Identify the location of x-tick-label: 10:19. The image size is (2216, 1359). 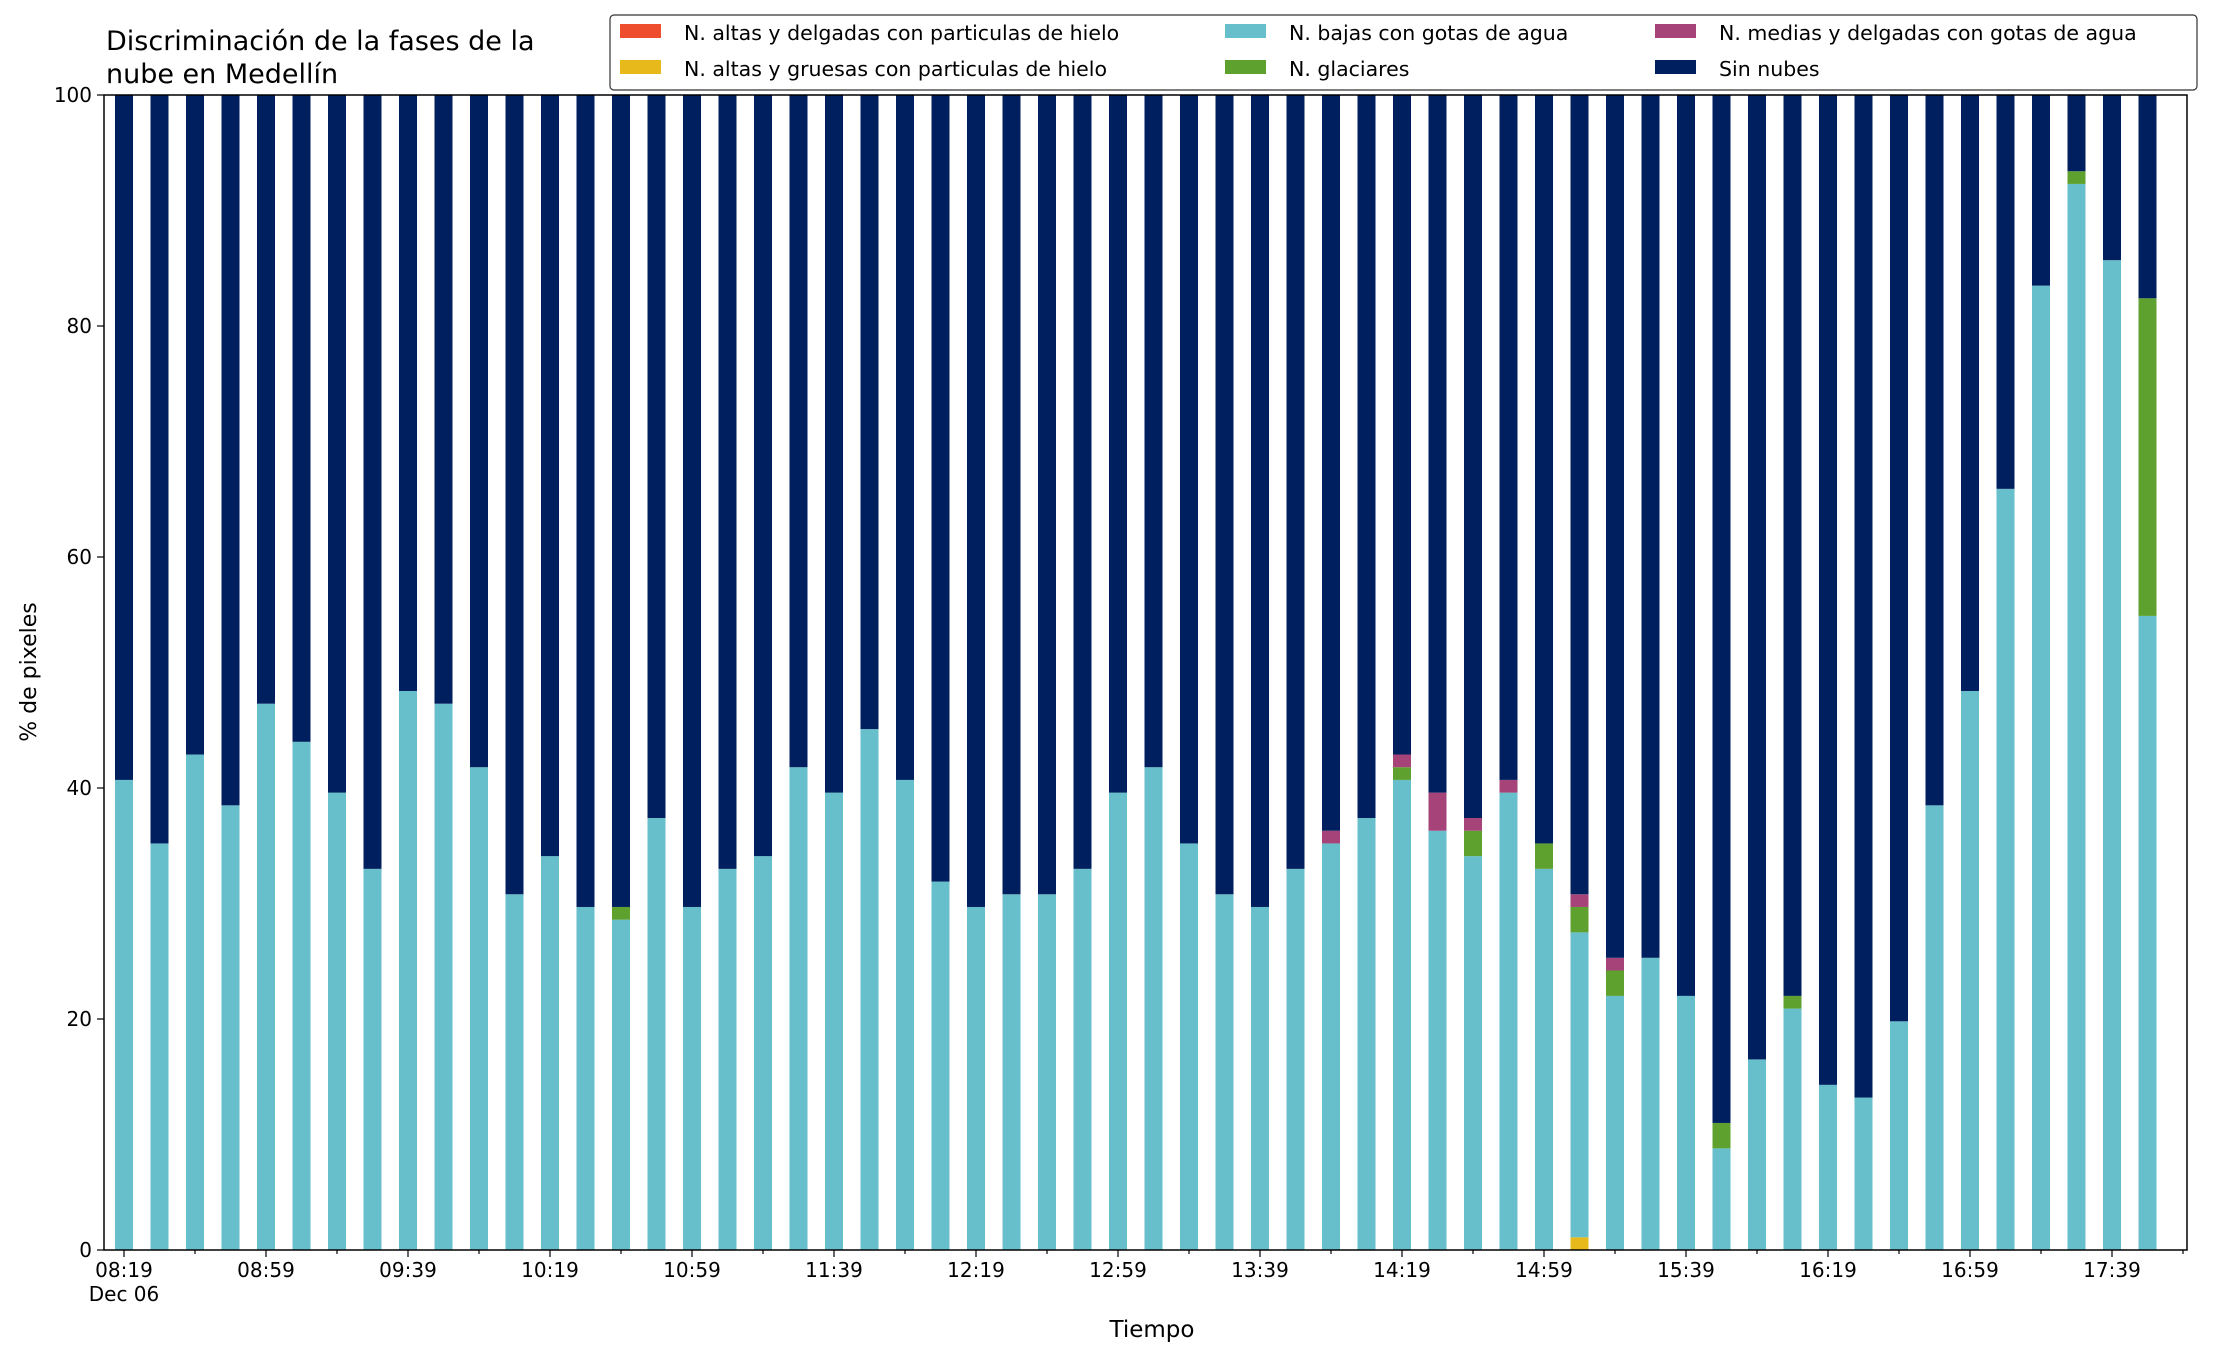
(550, 1270).